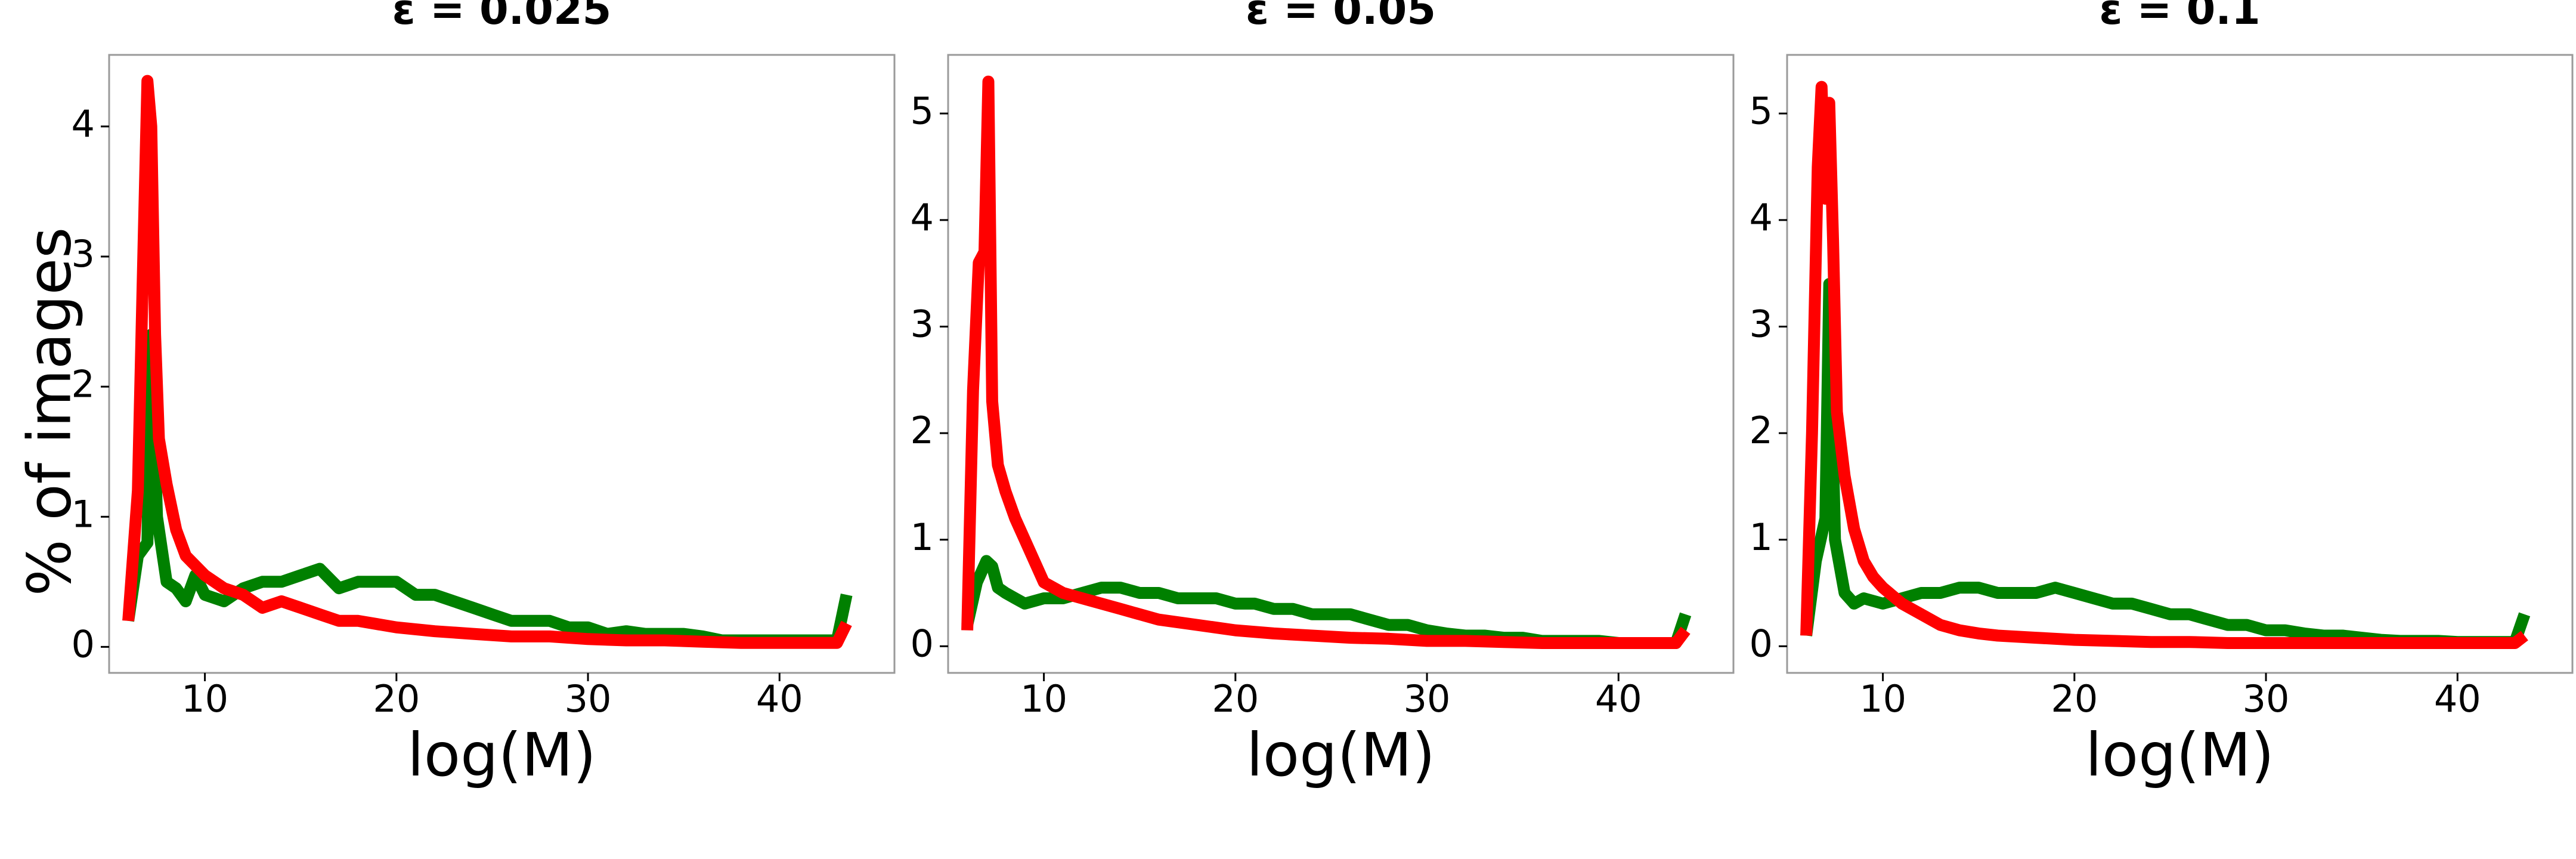  I want to click on panel-title: ε = 0.025, so click(502, 17).